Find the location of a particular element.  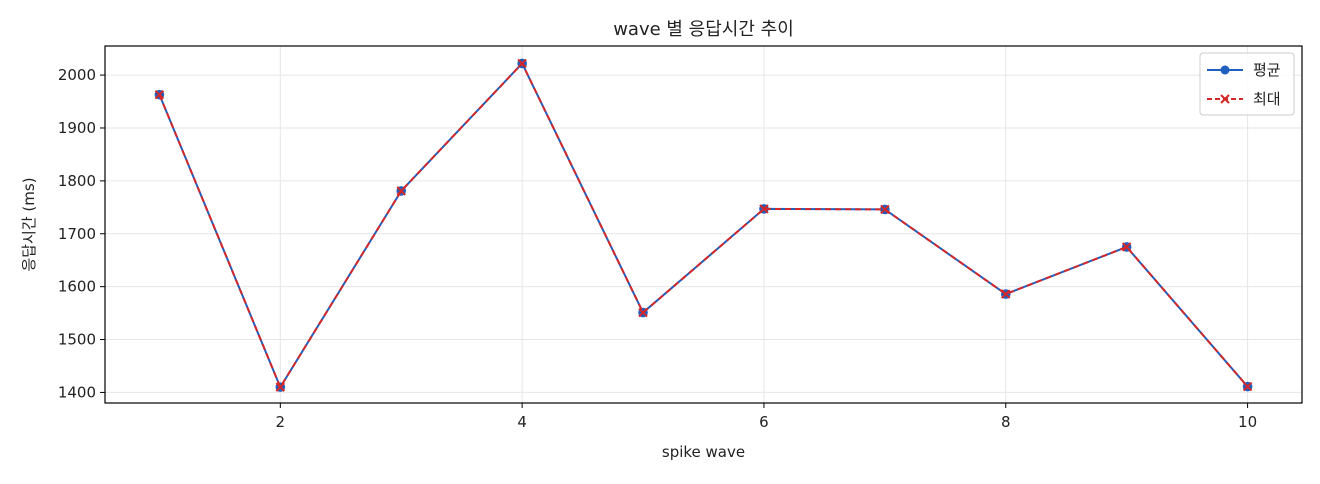

chart-title: wave 별 응답시간 추이 is located at coordinates (703, 29).